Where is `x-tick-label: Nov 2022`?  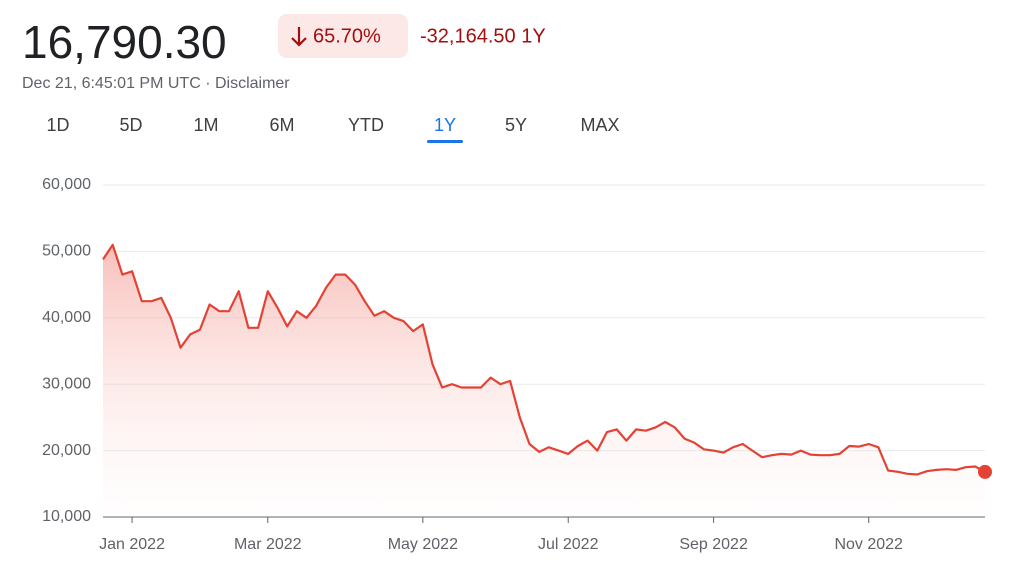 x-tick-label: Nov 2022 is located at coordinates (868, 544).